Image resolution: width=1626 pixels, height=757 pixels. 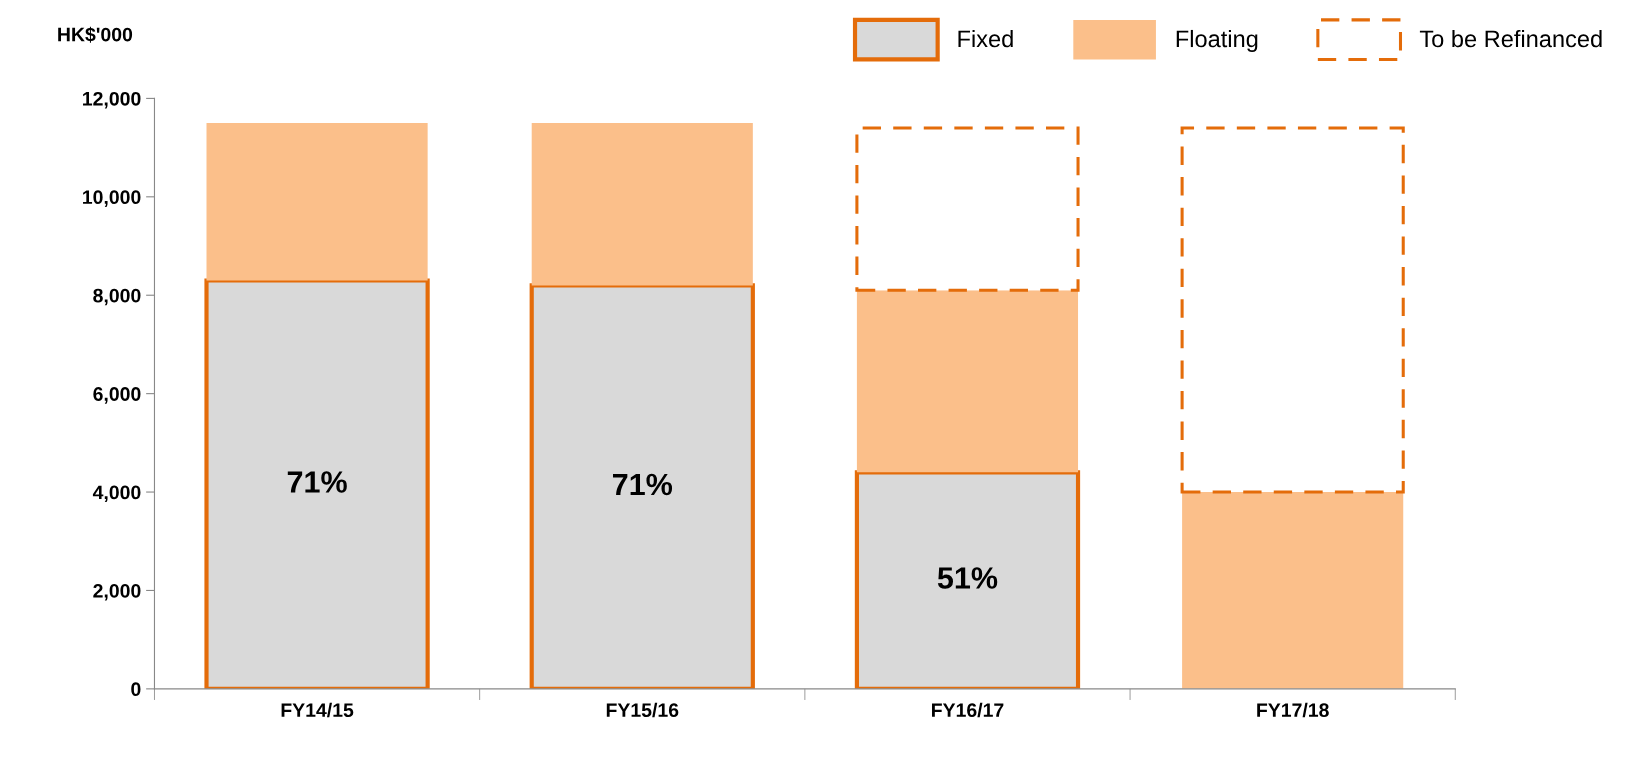 I want to click on annotation: 51%, so click(x=967, y=578).